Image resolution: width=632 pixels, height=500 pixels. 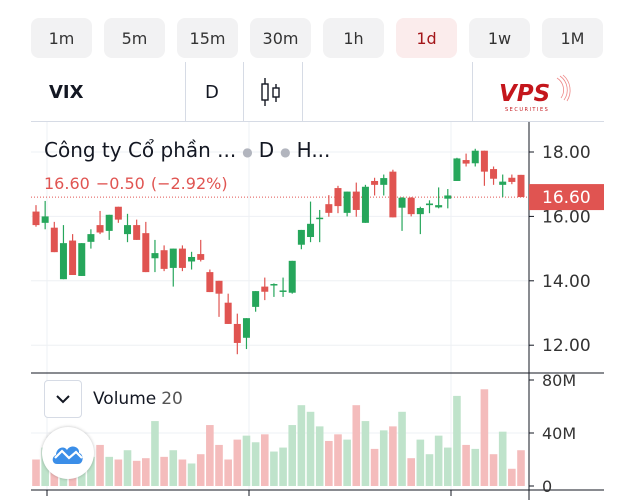 I want to click on indicator-fab-button, so click(x=68, y=453).